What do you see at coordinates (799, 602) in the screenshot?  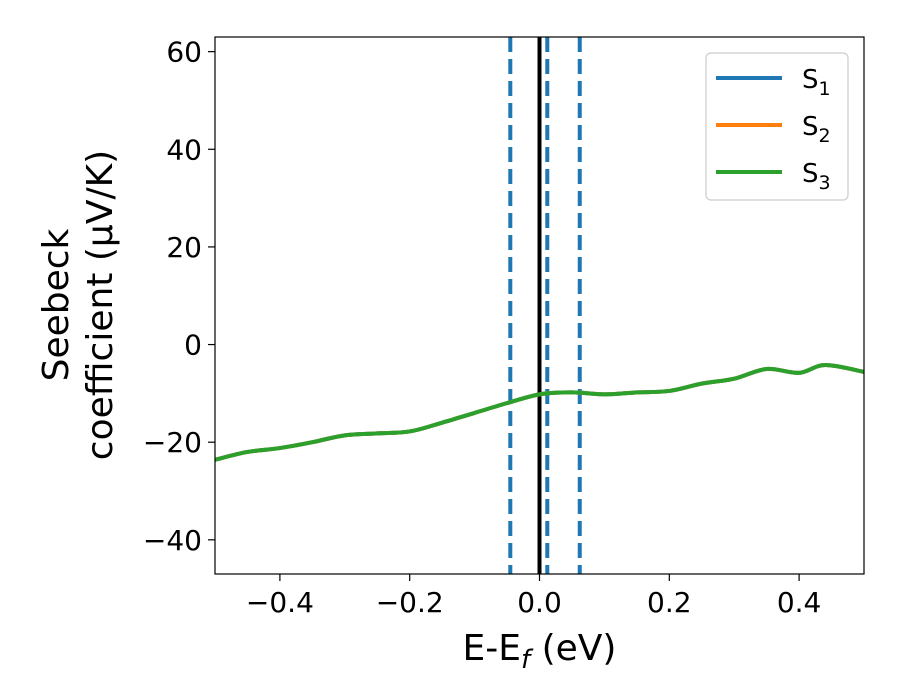 I see `x-tick-label: 0.4` at bounding box center [799, 602].